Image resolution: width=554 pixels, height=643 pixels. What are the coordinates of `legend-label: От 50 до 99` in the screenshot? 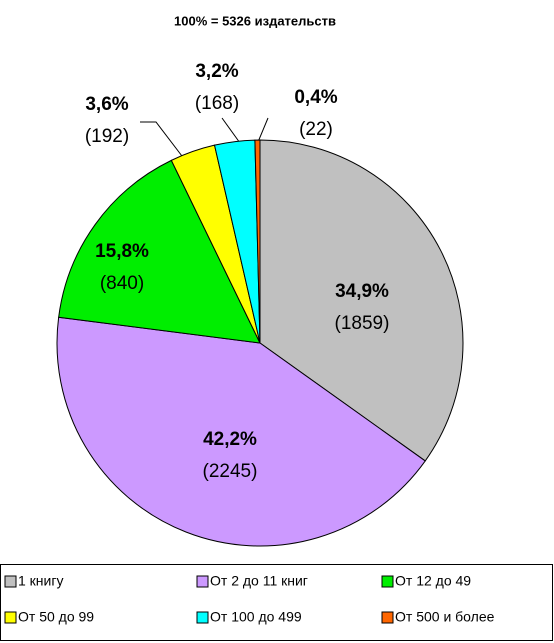 It's located at (56, 617).